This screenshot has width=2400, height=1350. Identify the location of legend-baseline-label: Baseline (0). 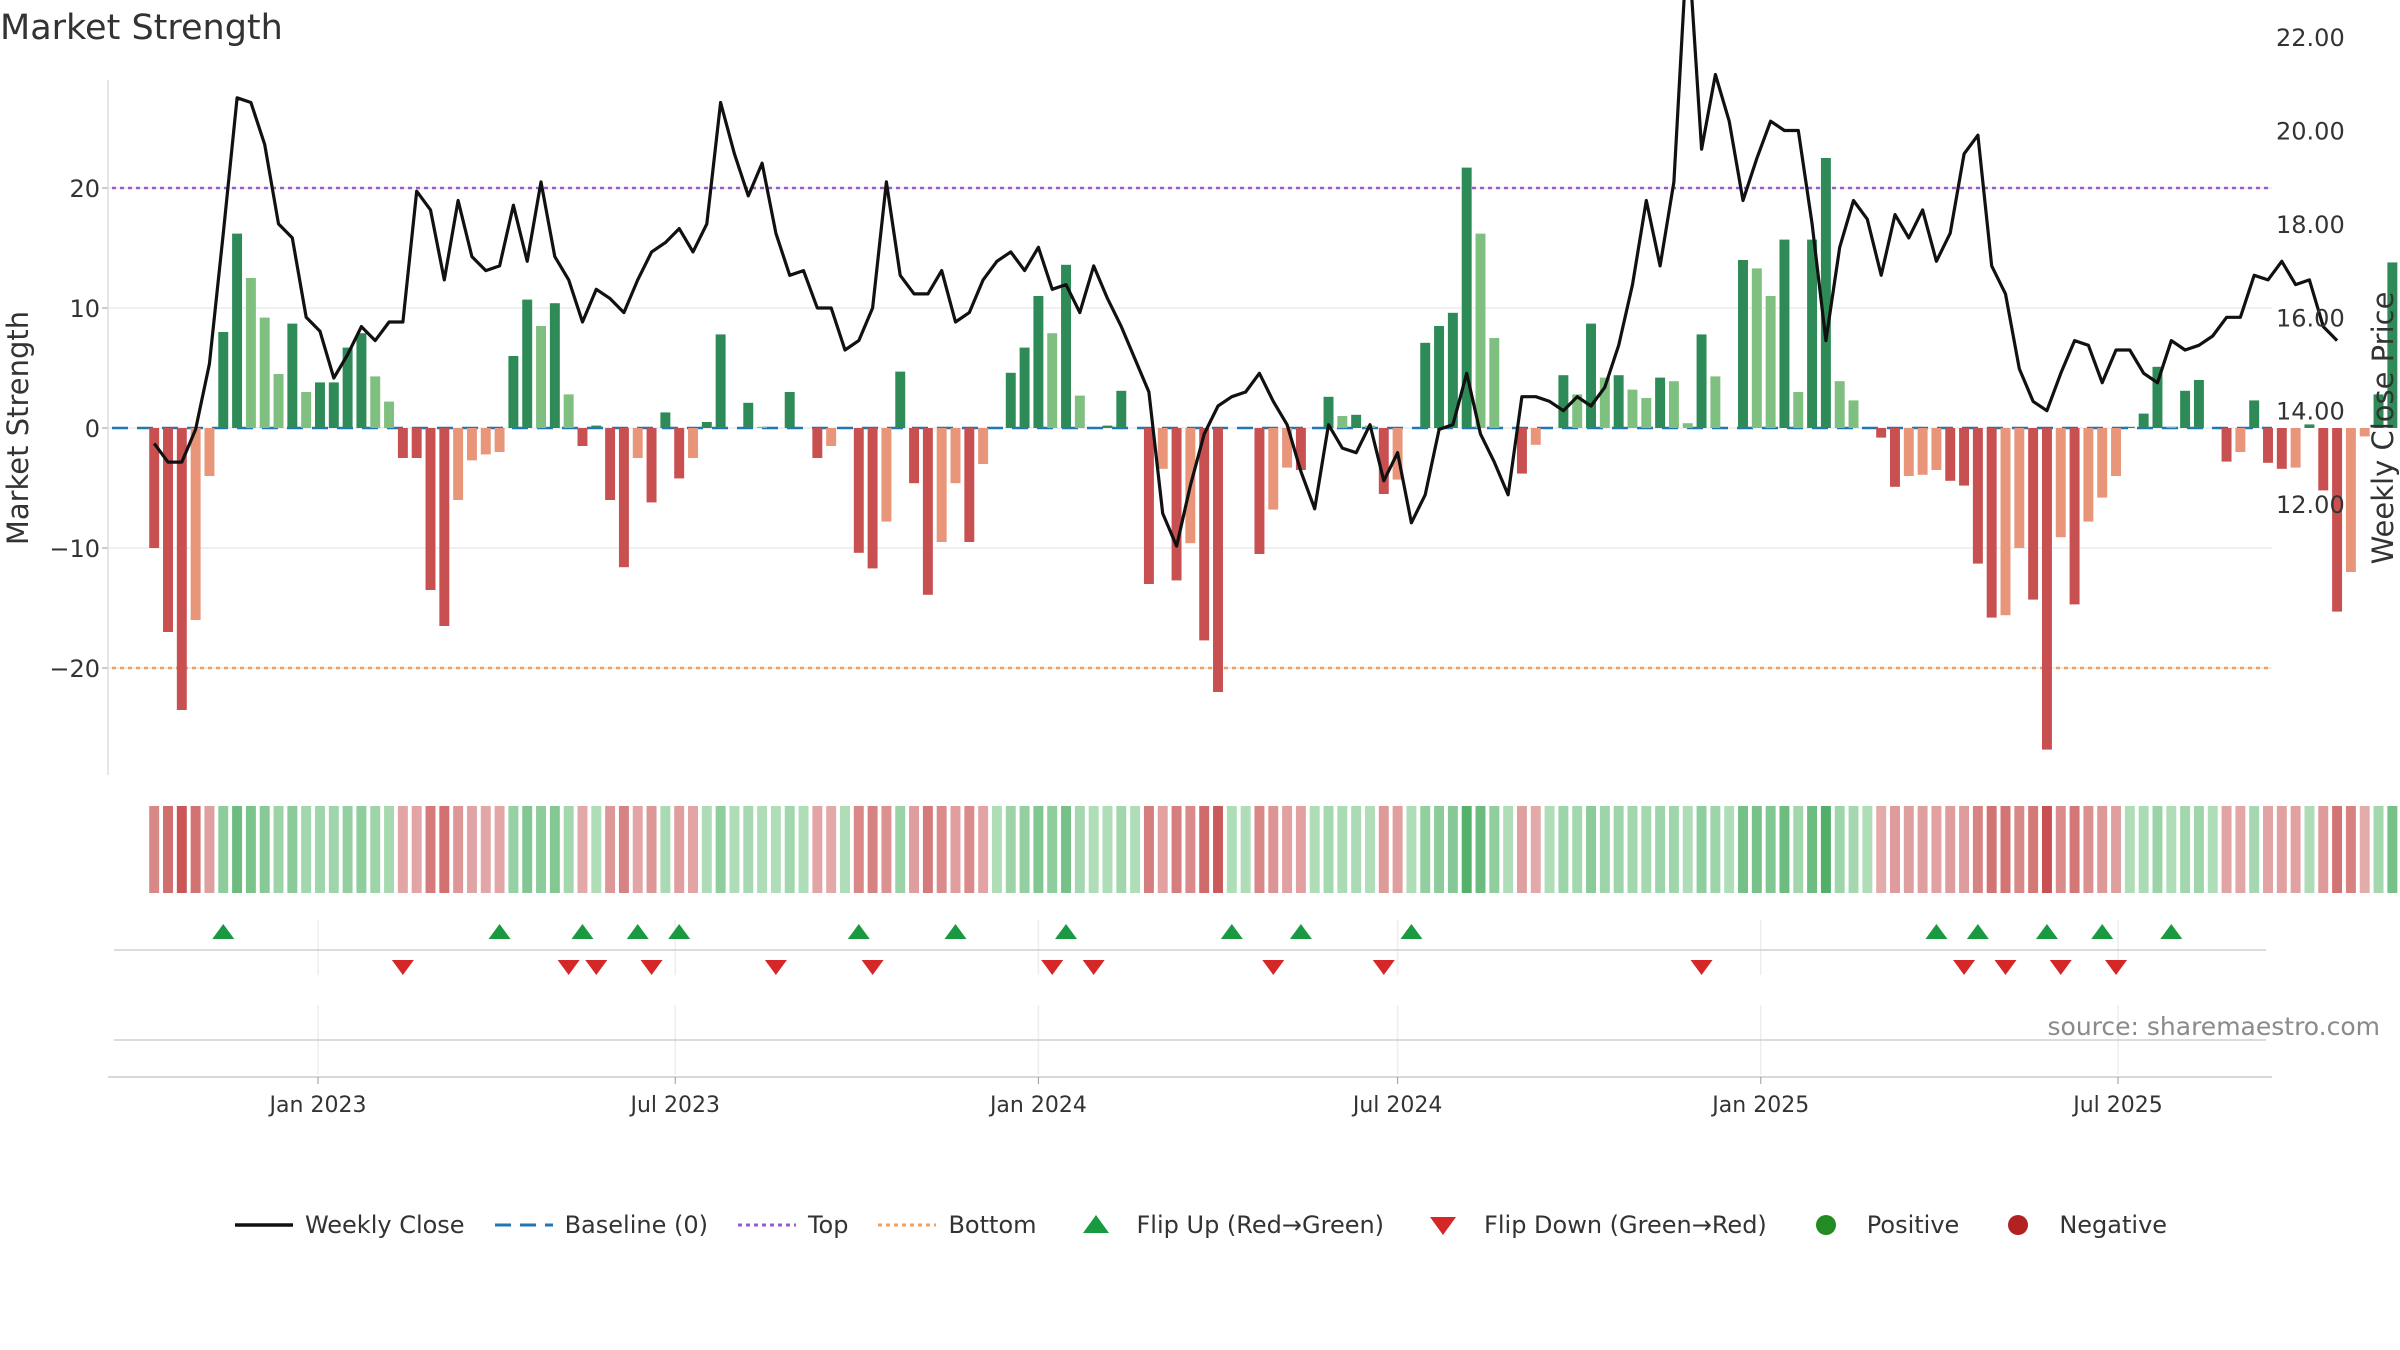
(636, 1225).